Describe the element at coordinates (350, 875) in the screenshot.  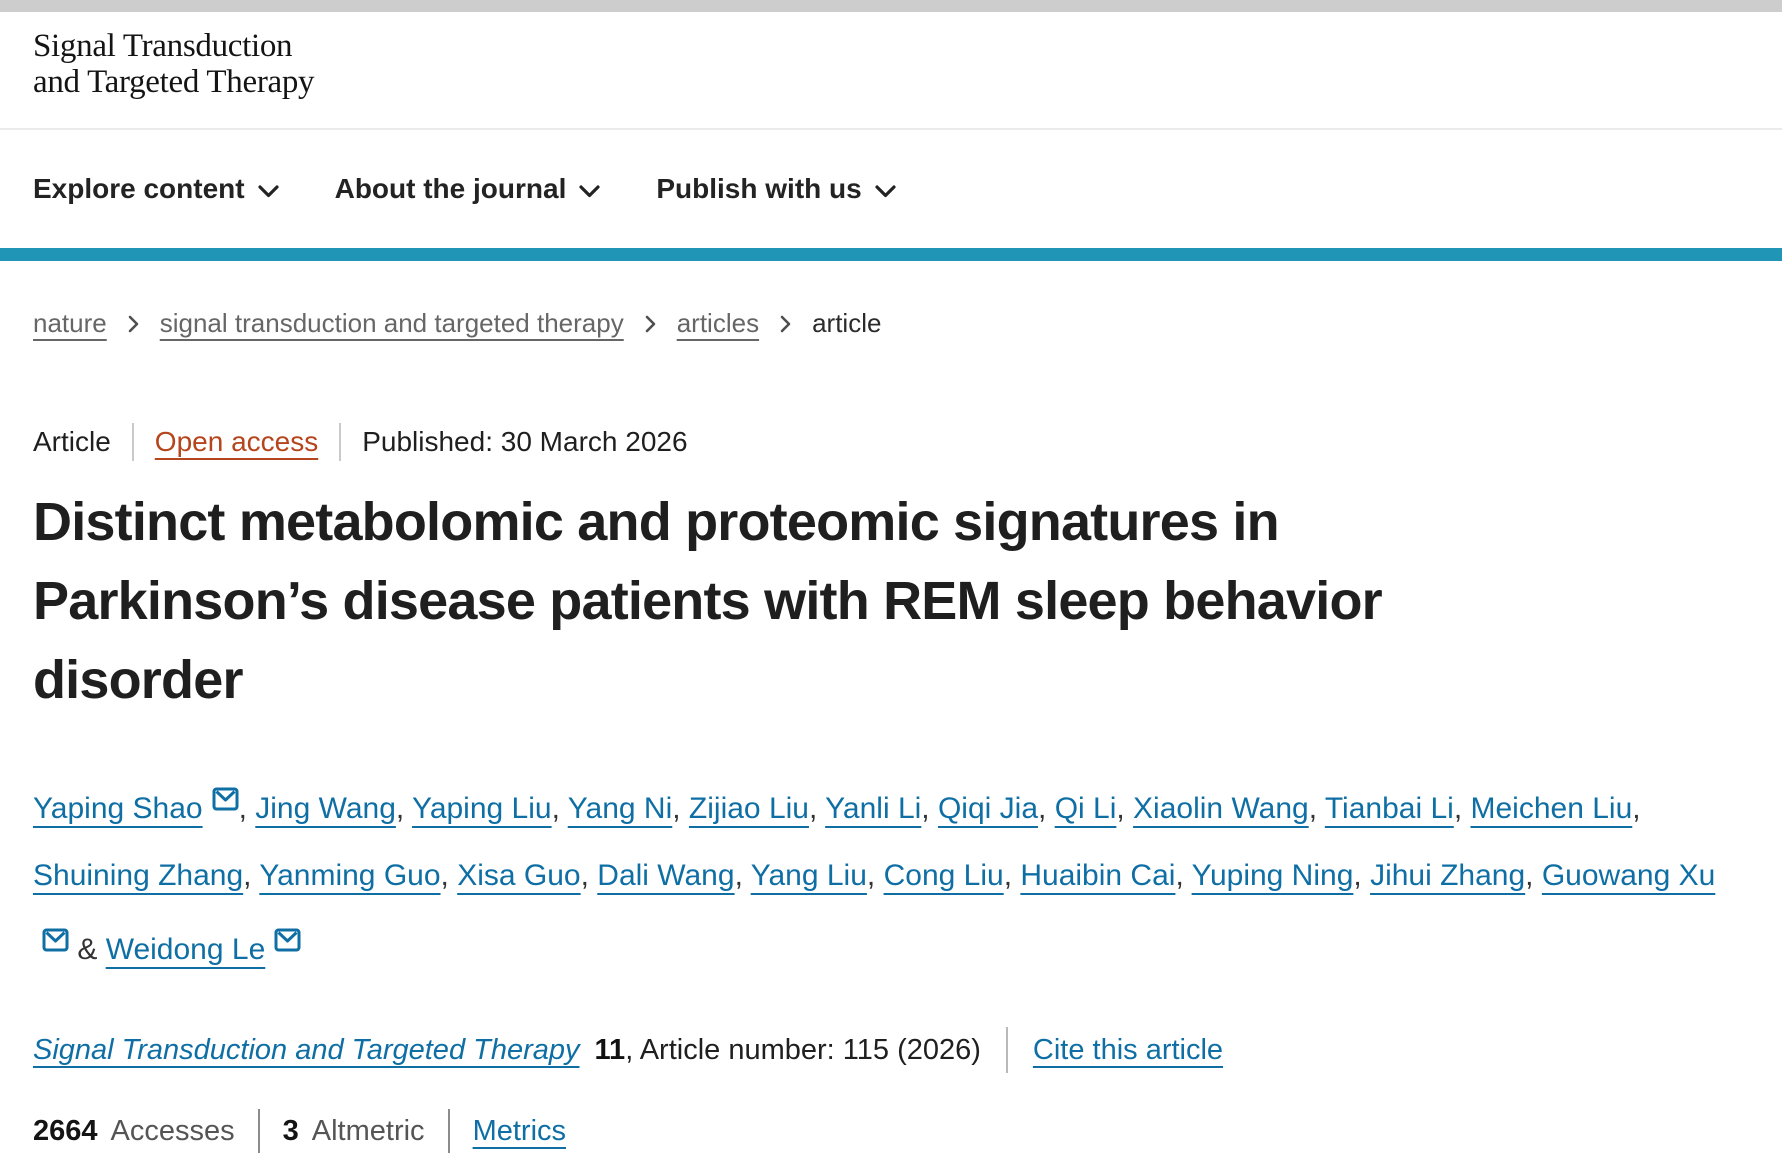
I see `author-link: Yanming Guo` at that location.